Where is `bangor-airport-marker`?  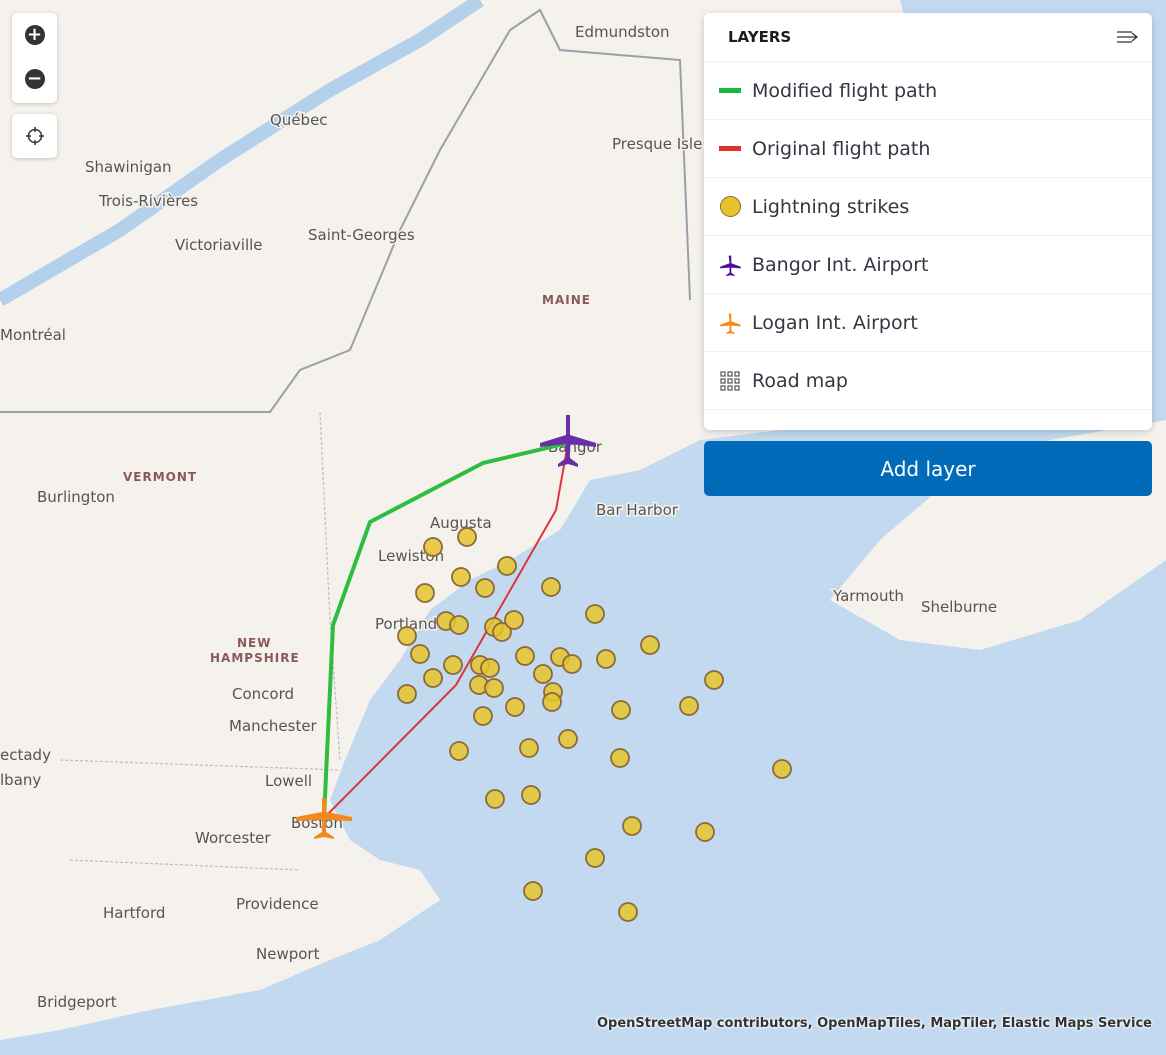
bangor-airport-marker is located at coordinates (568, 441).